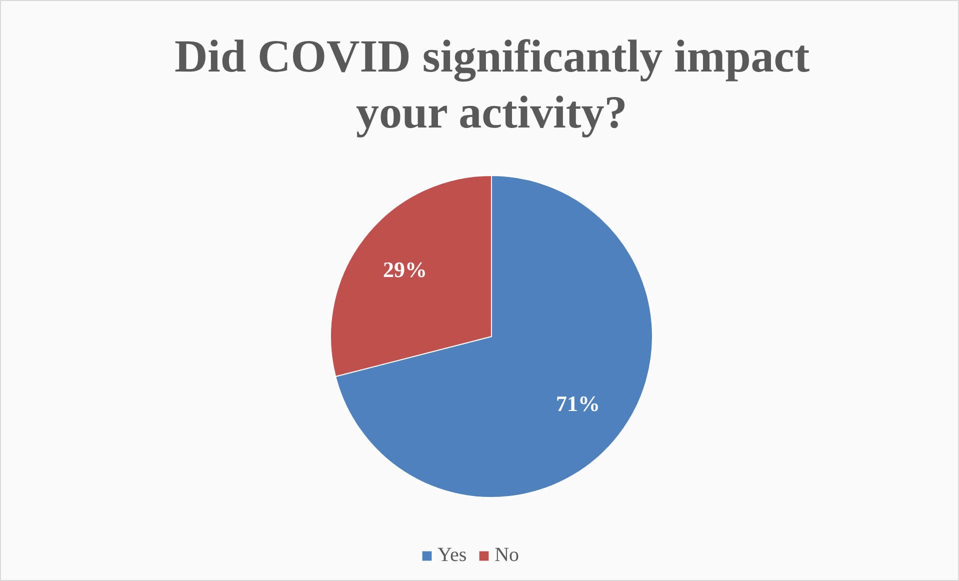 The height and width of the screenshot is (581, 959). What do you see at coordinates (507, 555) in the screenshot?
I see `legend-label: No` at bounding box center [507, 555].